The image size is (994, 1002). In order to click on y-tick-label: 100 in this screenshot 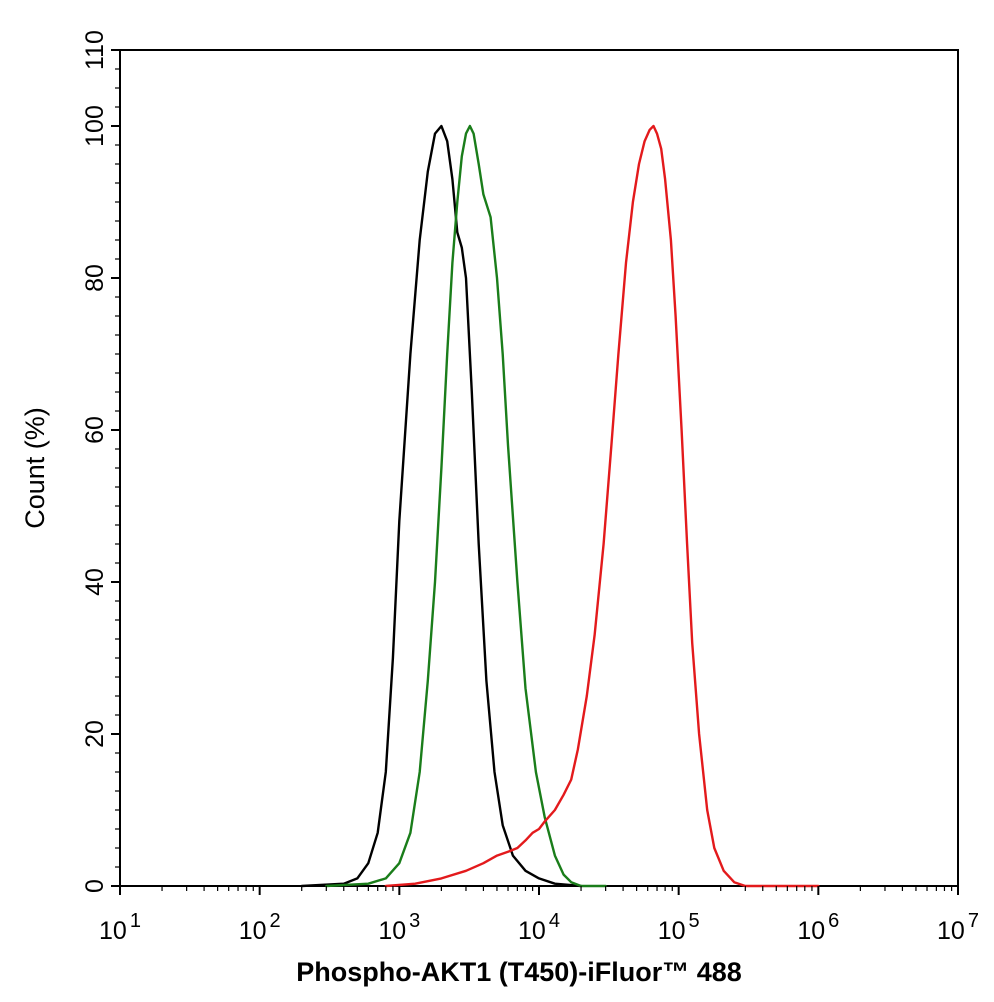, I will do `click(95, 126)`.